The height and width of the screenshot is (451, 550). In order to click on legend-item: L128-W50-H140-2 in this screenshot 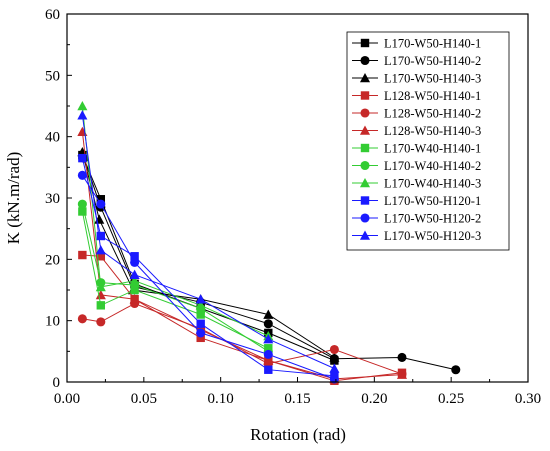, I will do `click(416, 114)`.